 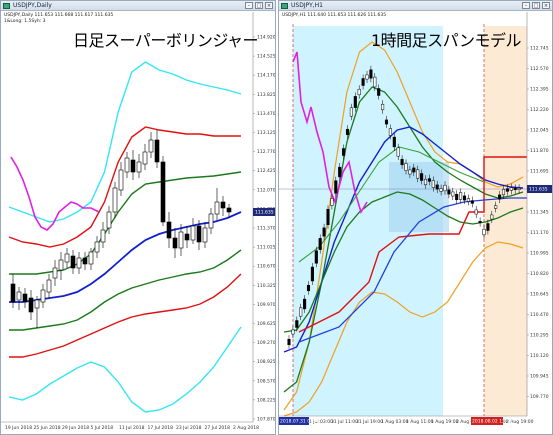 I want to click on price-label: 111.370, so click(x=266, y=229).